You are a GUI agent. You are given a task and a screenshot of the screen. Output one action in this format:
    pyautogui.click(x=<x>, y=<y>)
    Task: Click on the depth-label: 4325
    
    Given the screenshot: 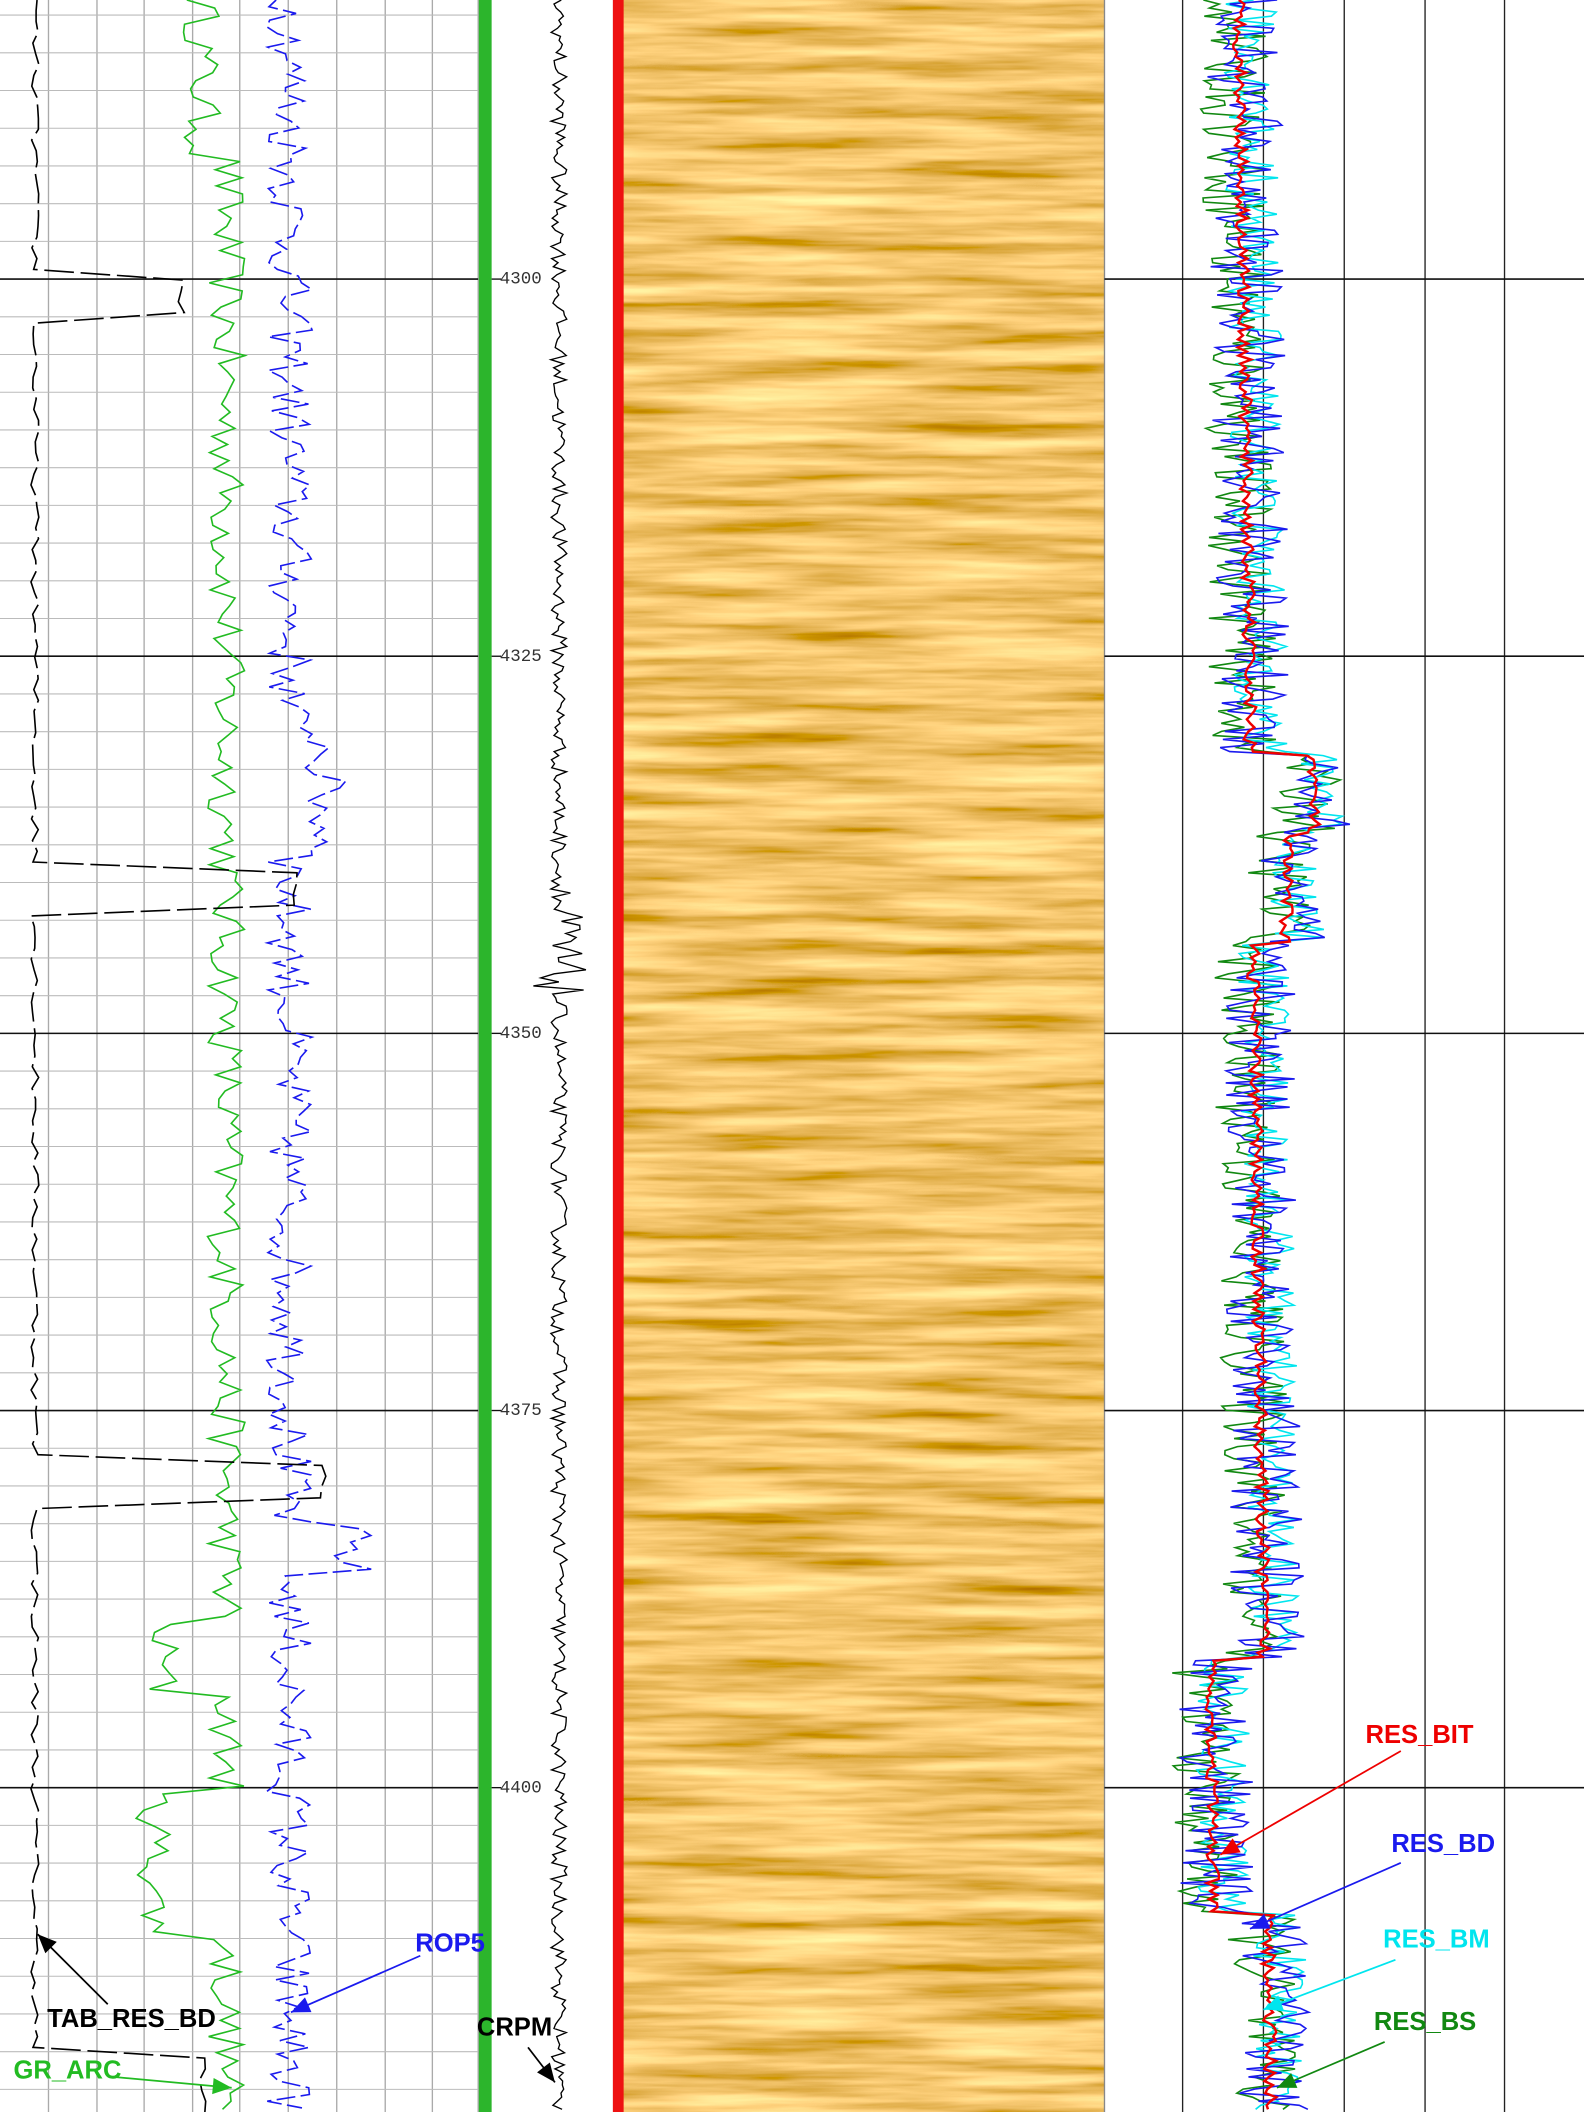 What is the action you would take?
    pyautogui.click(x=521, y=657)
    